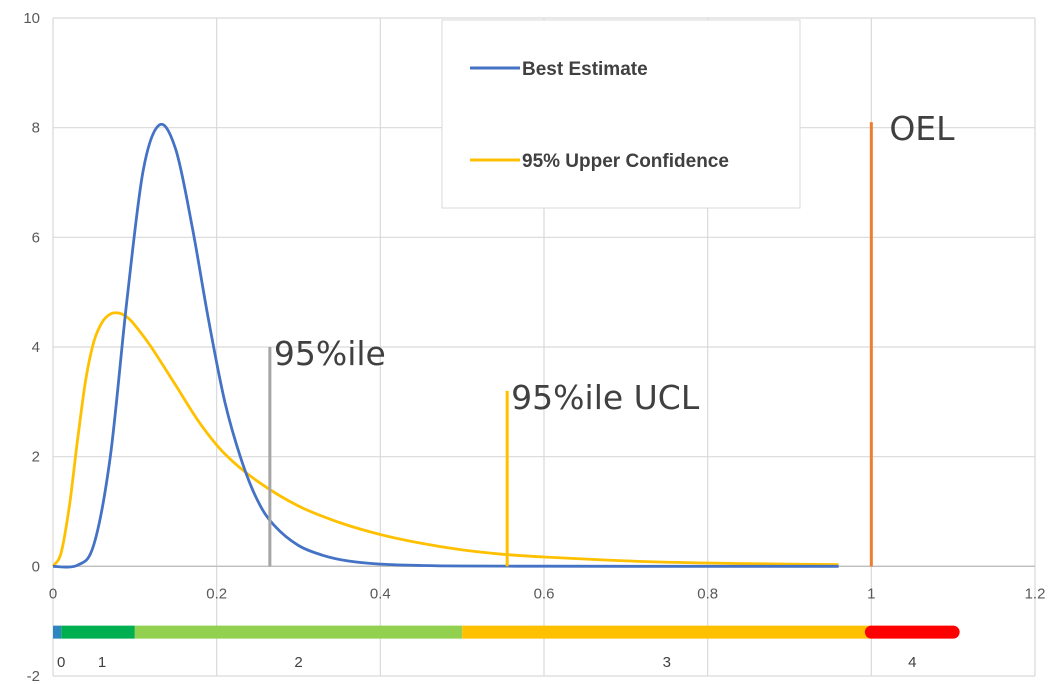  I want to click on x-tick-label: 0.4, so click(380, 593).